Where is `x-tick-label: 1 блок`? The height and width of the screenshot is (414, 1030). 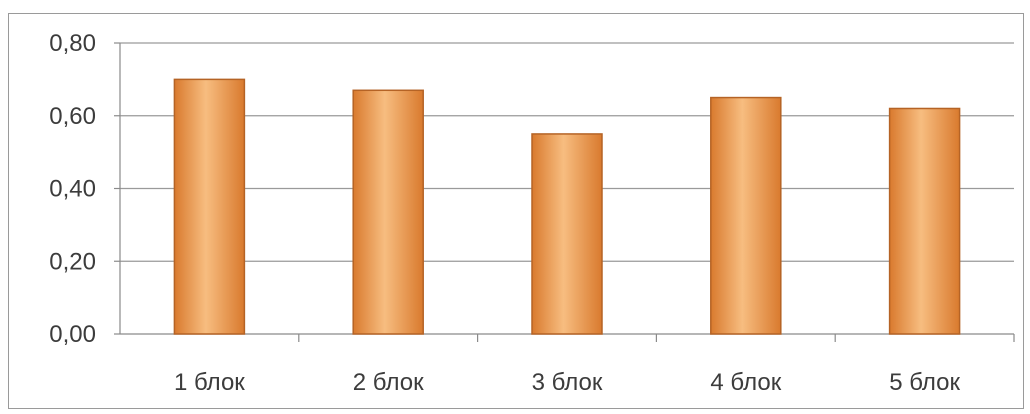
x-tick-label: 1 блок is located at coordinates (209, 382).